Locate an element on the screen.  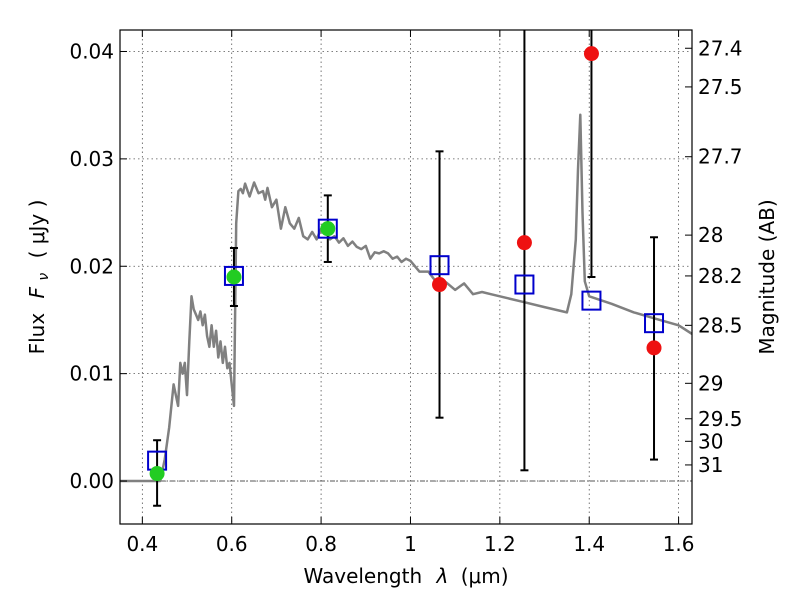
y-axis-symbol: F is located at coordinates (37, 292).